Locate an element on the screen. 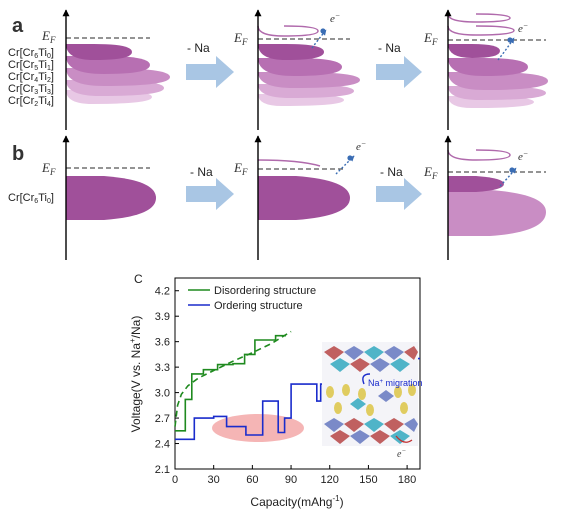 Image resolution: width=572 pixels, height=523 pixels. panel-a-diagram-3: EF e− is located at coordinates (485, 69).